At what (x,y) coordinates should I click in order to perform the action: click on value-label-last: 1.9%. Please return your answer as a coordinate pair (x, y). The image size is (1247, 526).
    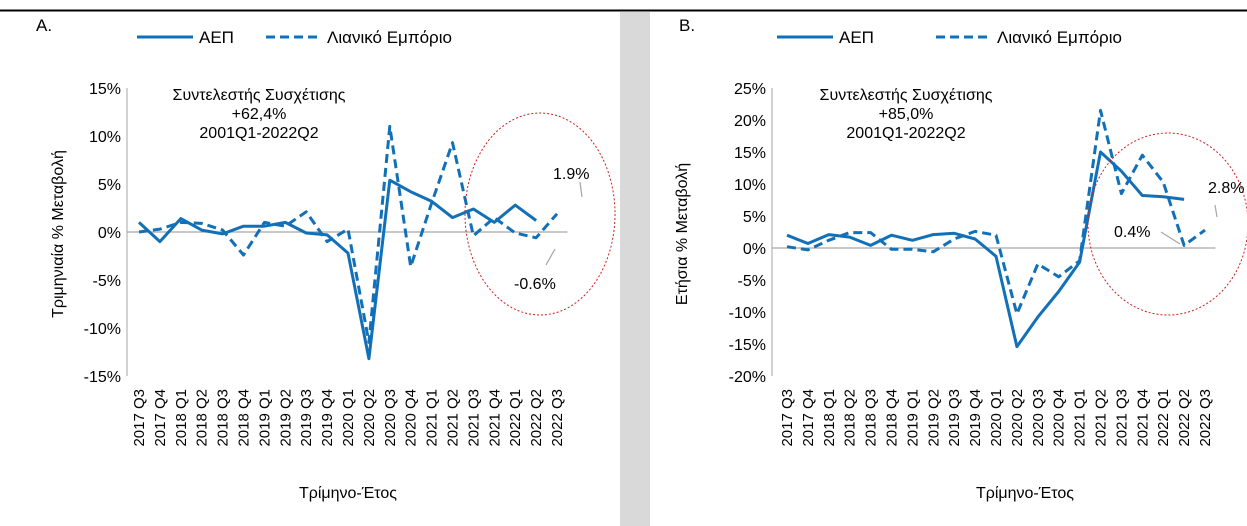
    Looking at the image, I should click on (571, 174).